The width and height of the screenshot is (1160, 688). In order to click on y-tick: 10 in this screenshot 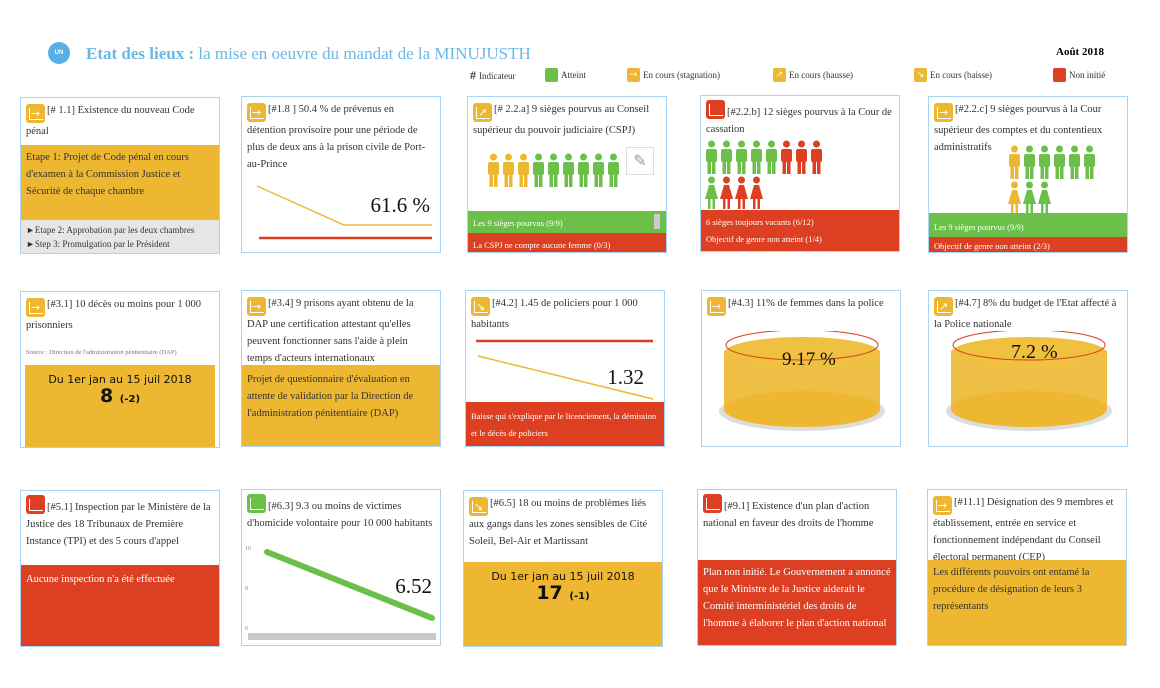, I will do `click(248, 549)`.